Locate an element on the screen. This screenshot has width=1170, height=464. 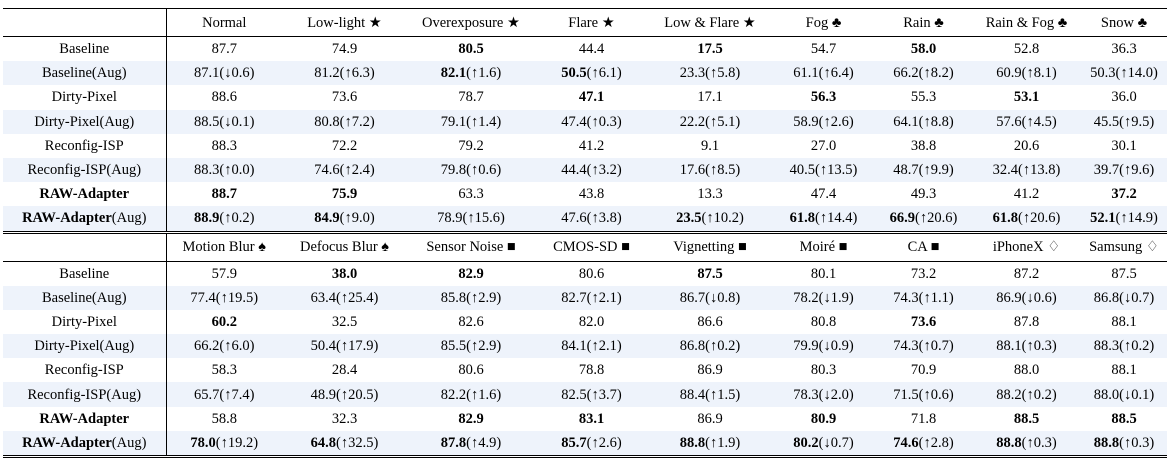
score-delta: (↑2.8) is located at coordinates (936, 442).